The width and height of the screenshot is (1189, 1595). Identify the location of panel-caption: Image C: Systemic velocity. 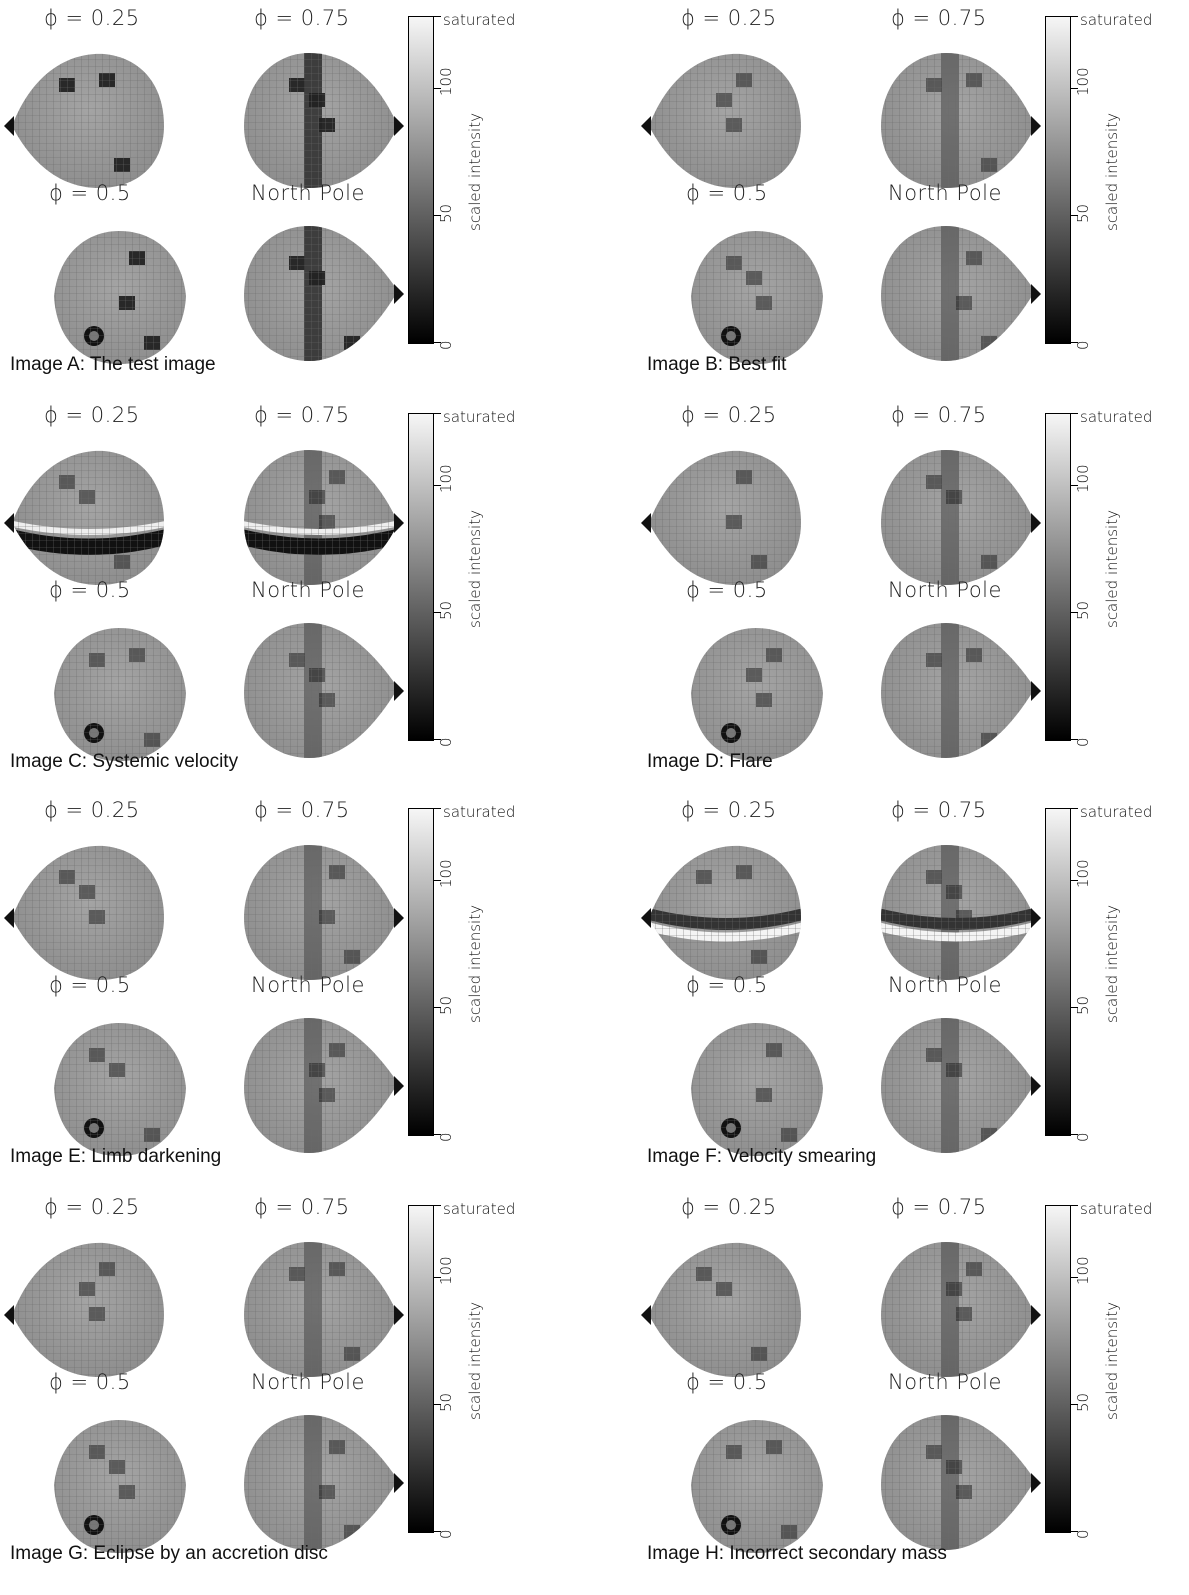
(124, 761).